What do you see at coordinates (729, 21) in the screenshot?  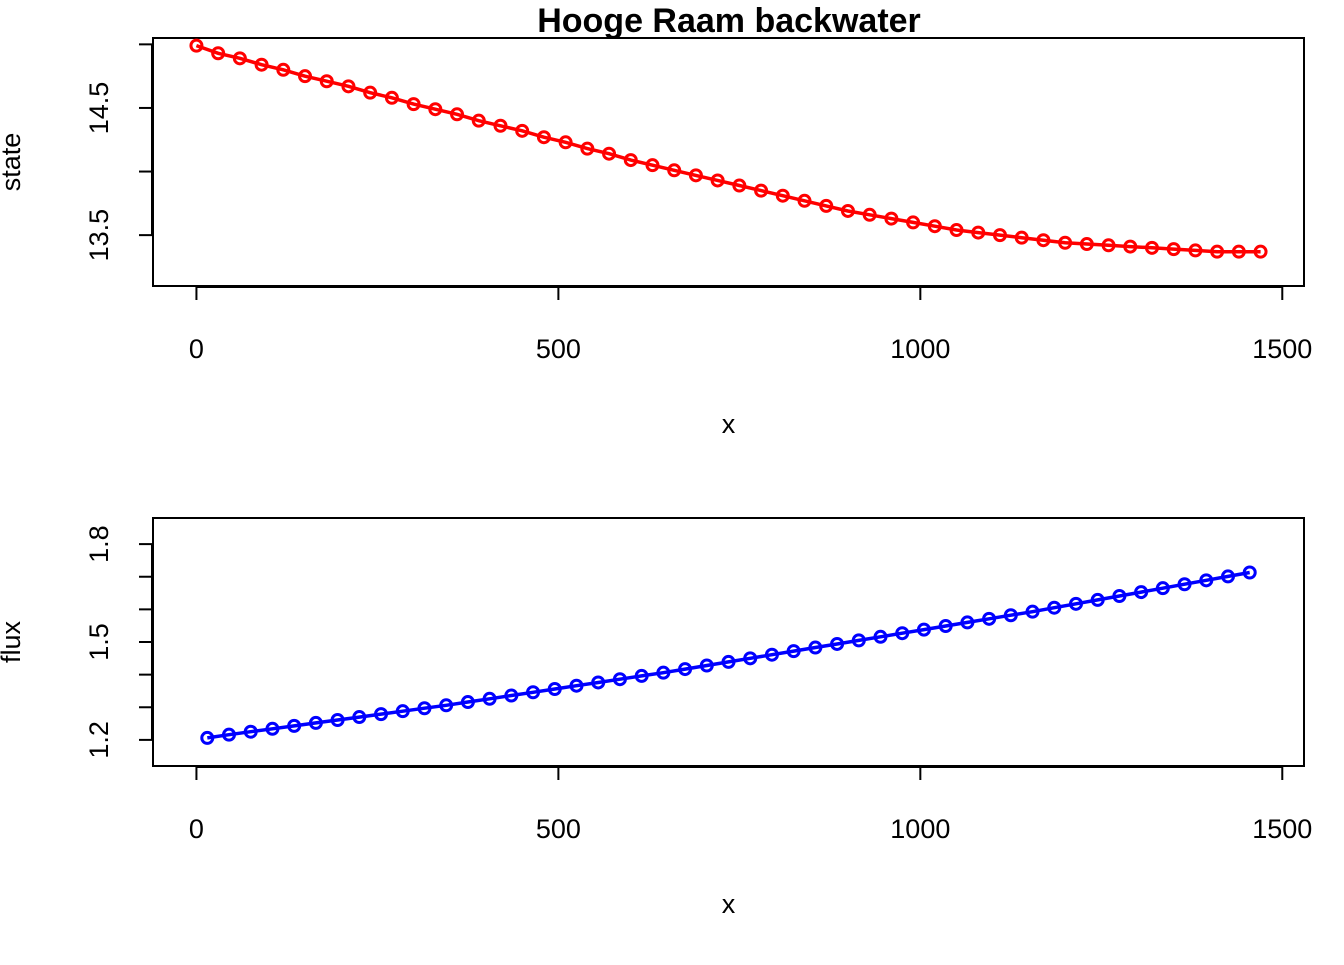 I see `chart-title: Hooge Raam backwater` at bounding box center [729, 21].